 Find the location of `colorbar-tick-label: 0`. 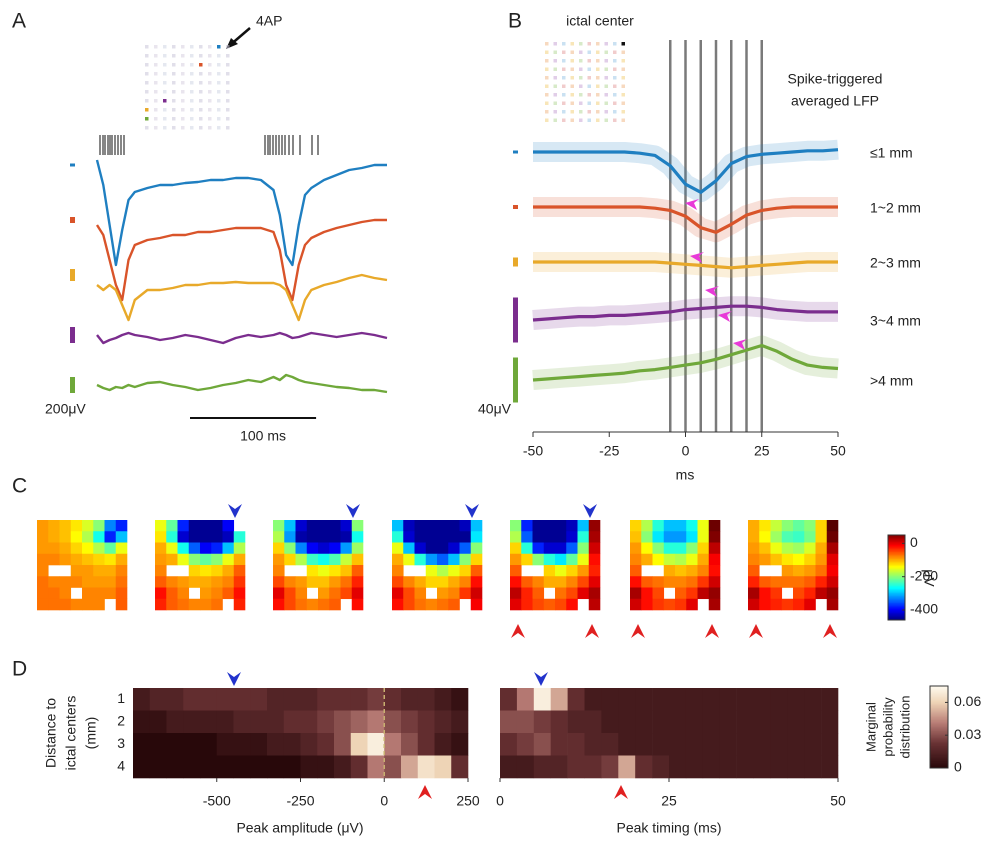

colorbar-tick-label: 0 is located at coordinates (958, 767).